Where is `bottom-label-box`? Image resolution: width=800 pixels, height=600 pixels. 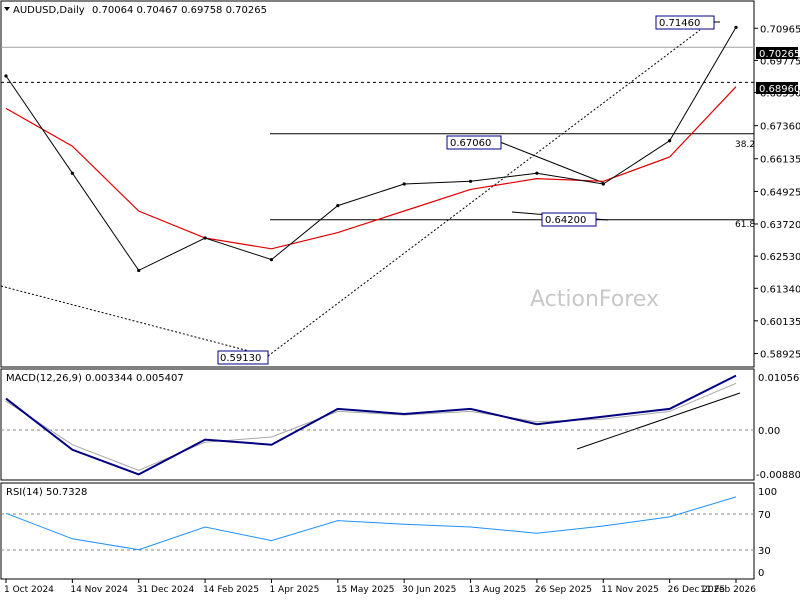 bottom-label-box is located at coordinates (243, 357).